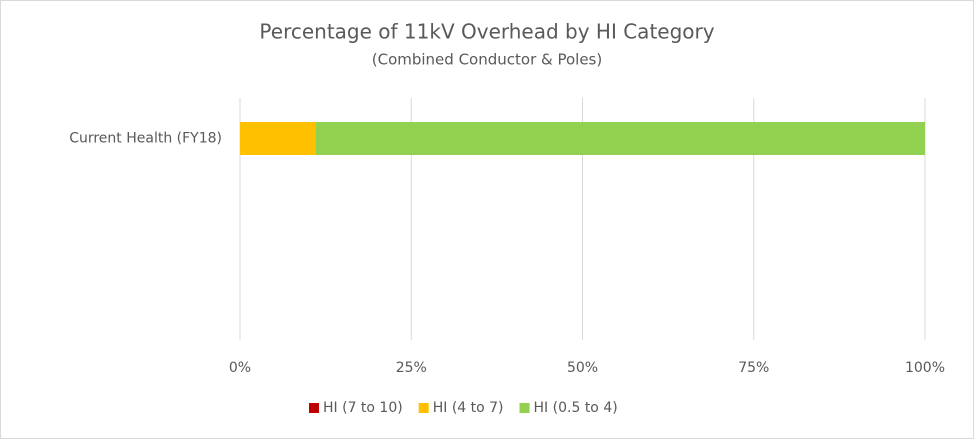 The height and width of the screenshot is (439, 974). What do you see at coordinates (753, 368) in the screenshot?
I see `x-tick-label: 75%` at bounding box center [753, 368].